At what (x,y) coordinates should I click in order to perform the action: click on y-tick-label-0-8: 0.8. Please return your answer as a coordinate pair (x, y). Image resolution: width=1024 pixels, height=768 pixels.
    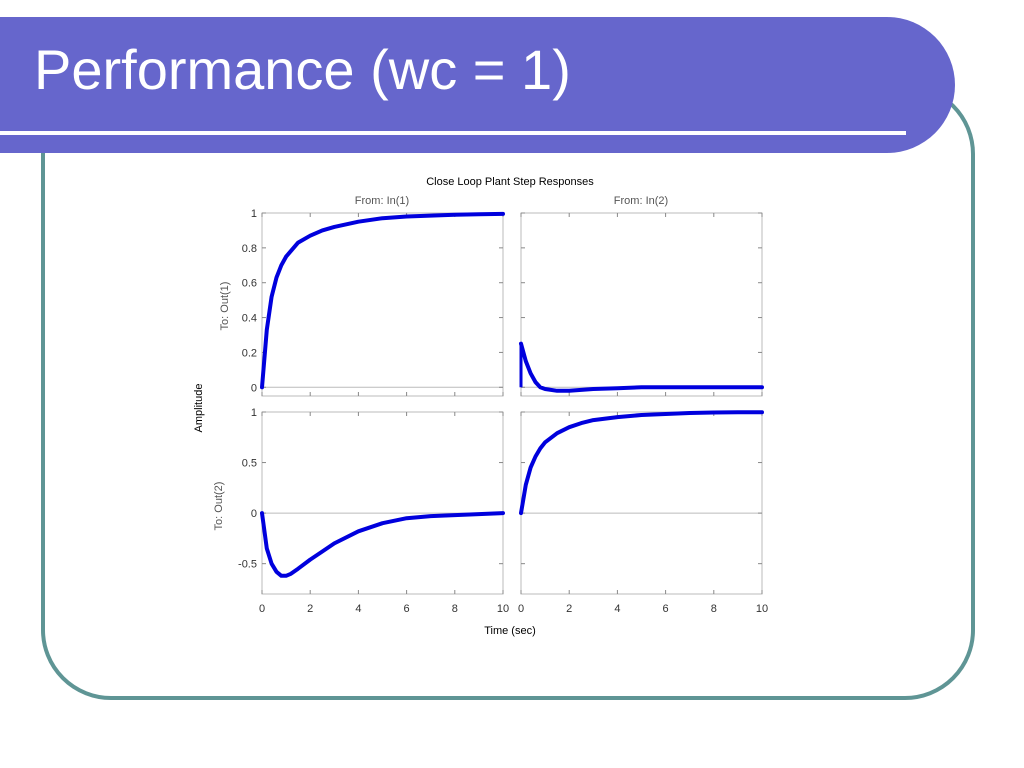
    Looking at the image, I should click on (249, 249).